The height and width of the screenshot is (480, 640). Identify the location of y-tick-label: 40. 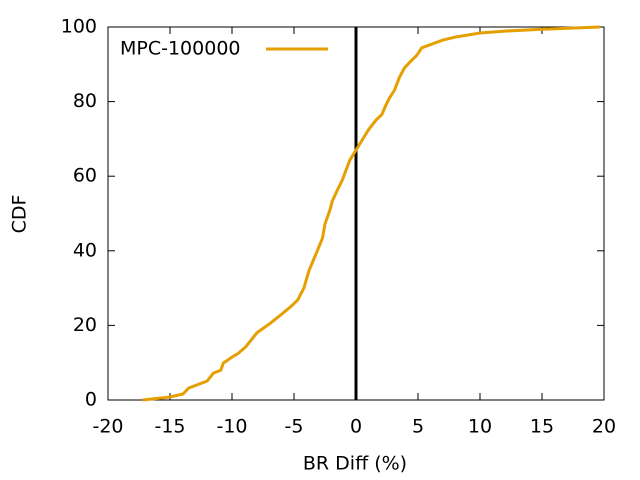
(85, 250).